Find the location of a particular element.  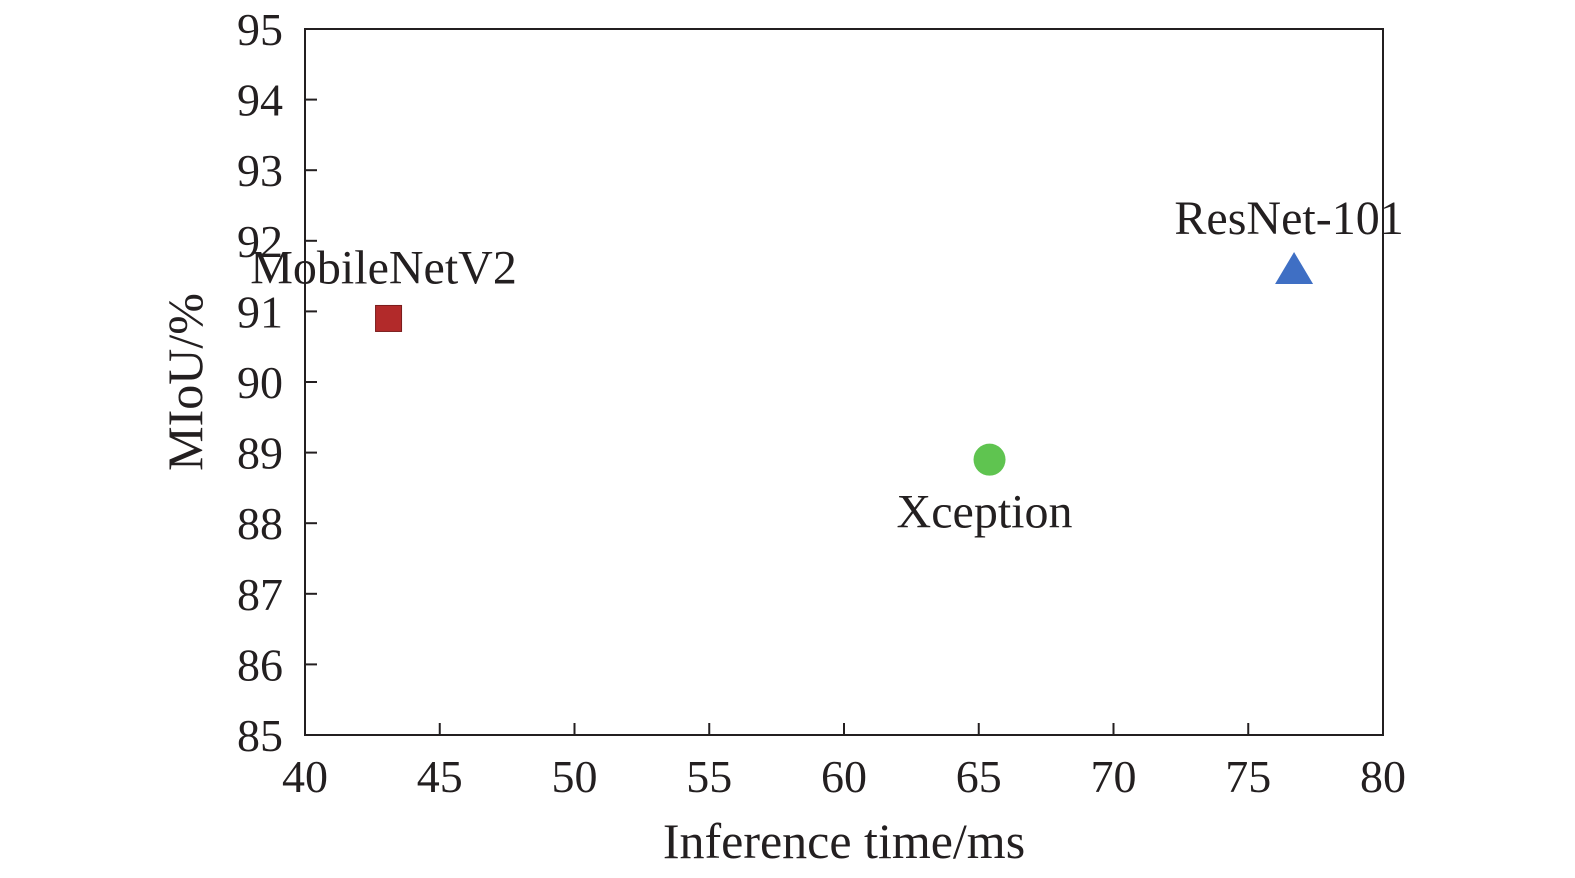

y-tick-label: 85 is located at coordinates (260, 735).